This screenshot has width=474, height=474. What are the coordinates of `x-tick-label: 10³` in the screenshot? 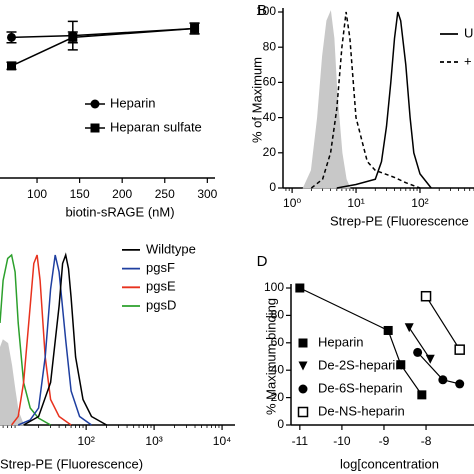 It's located at (153, 441).